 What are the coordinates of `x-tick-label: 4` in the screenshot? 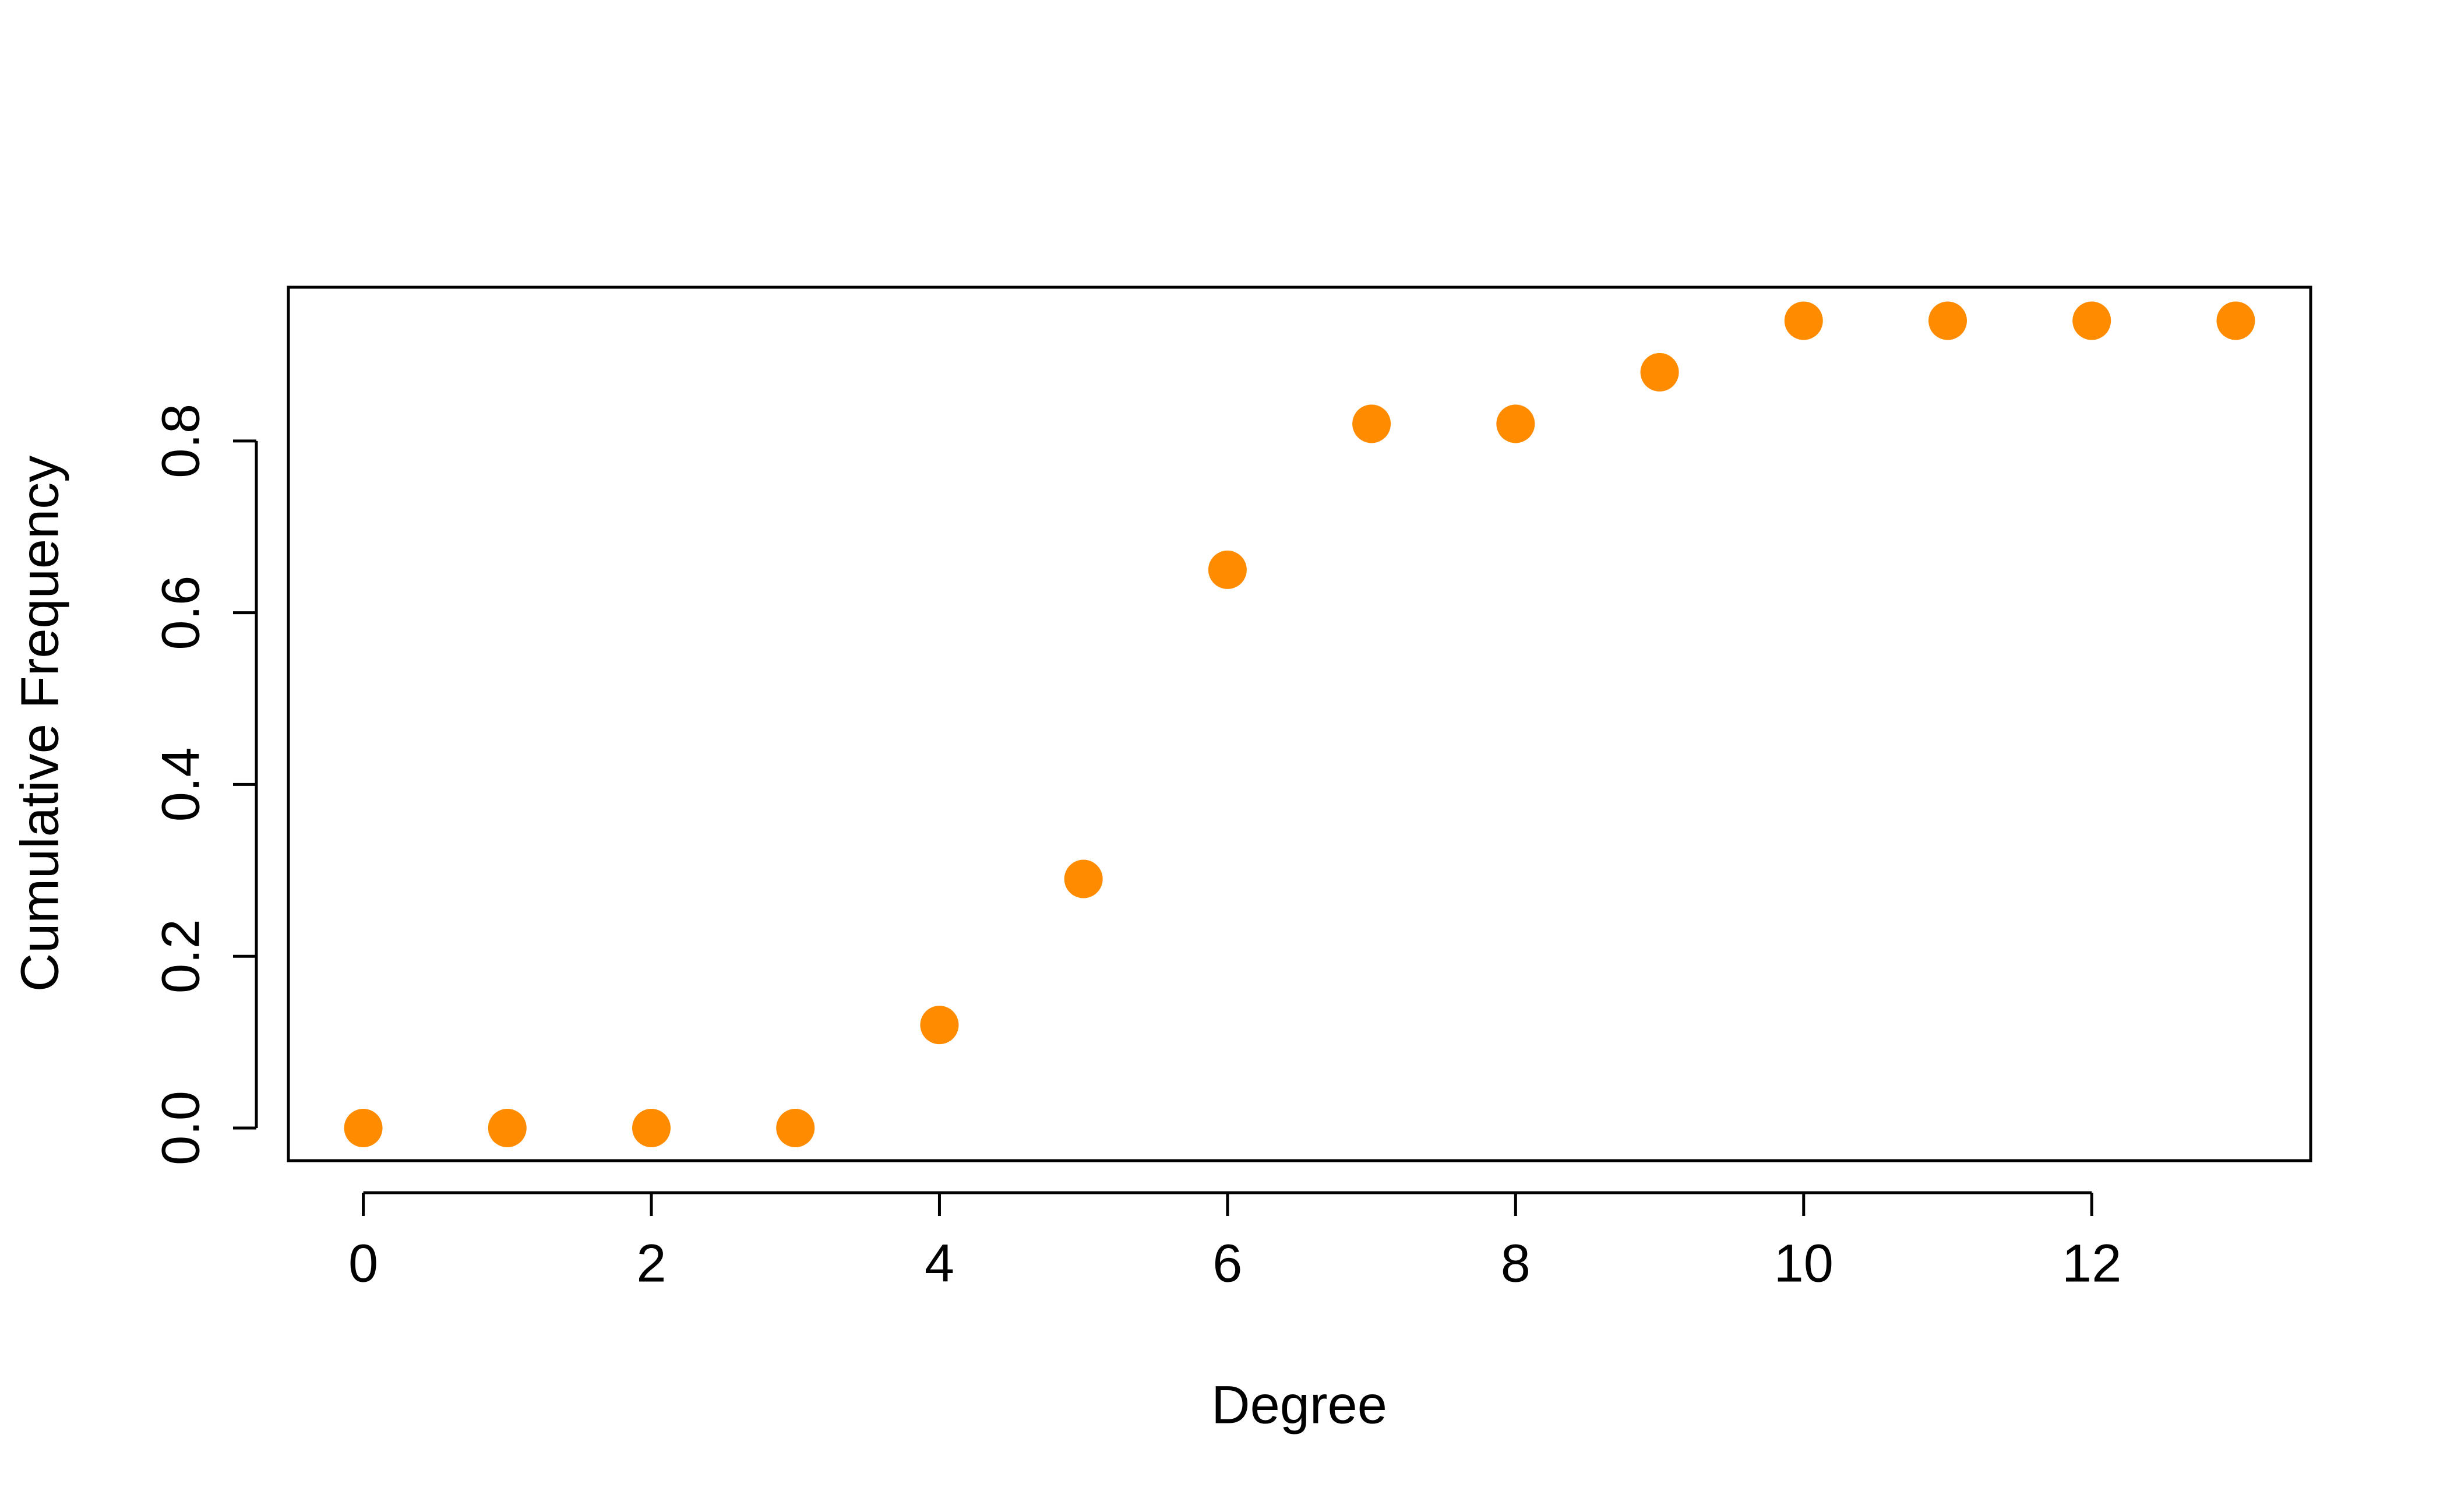 It's located at (939, 1263).